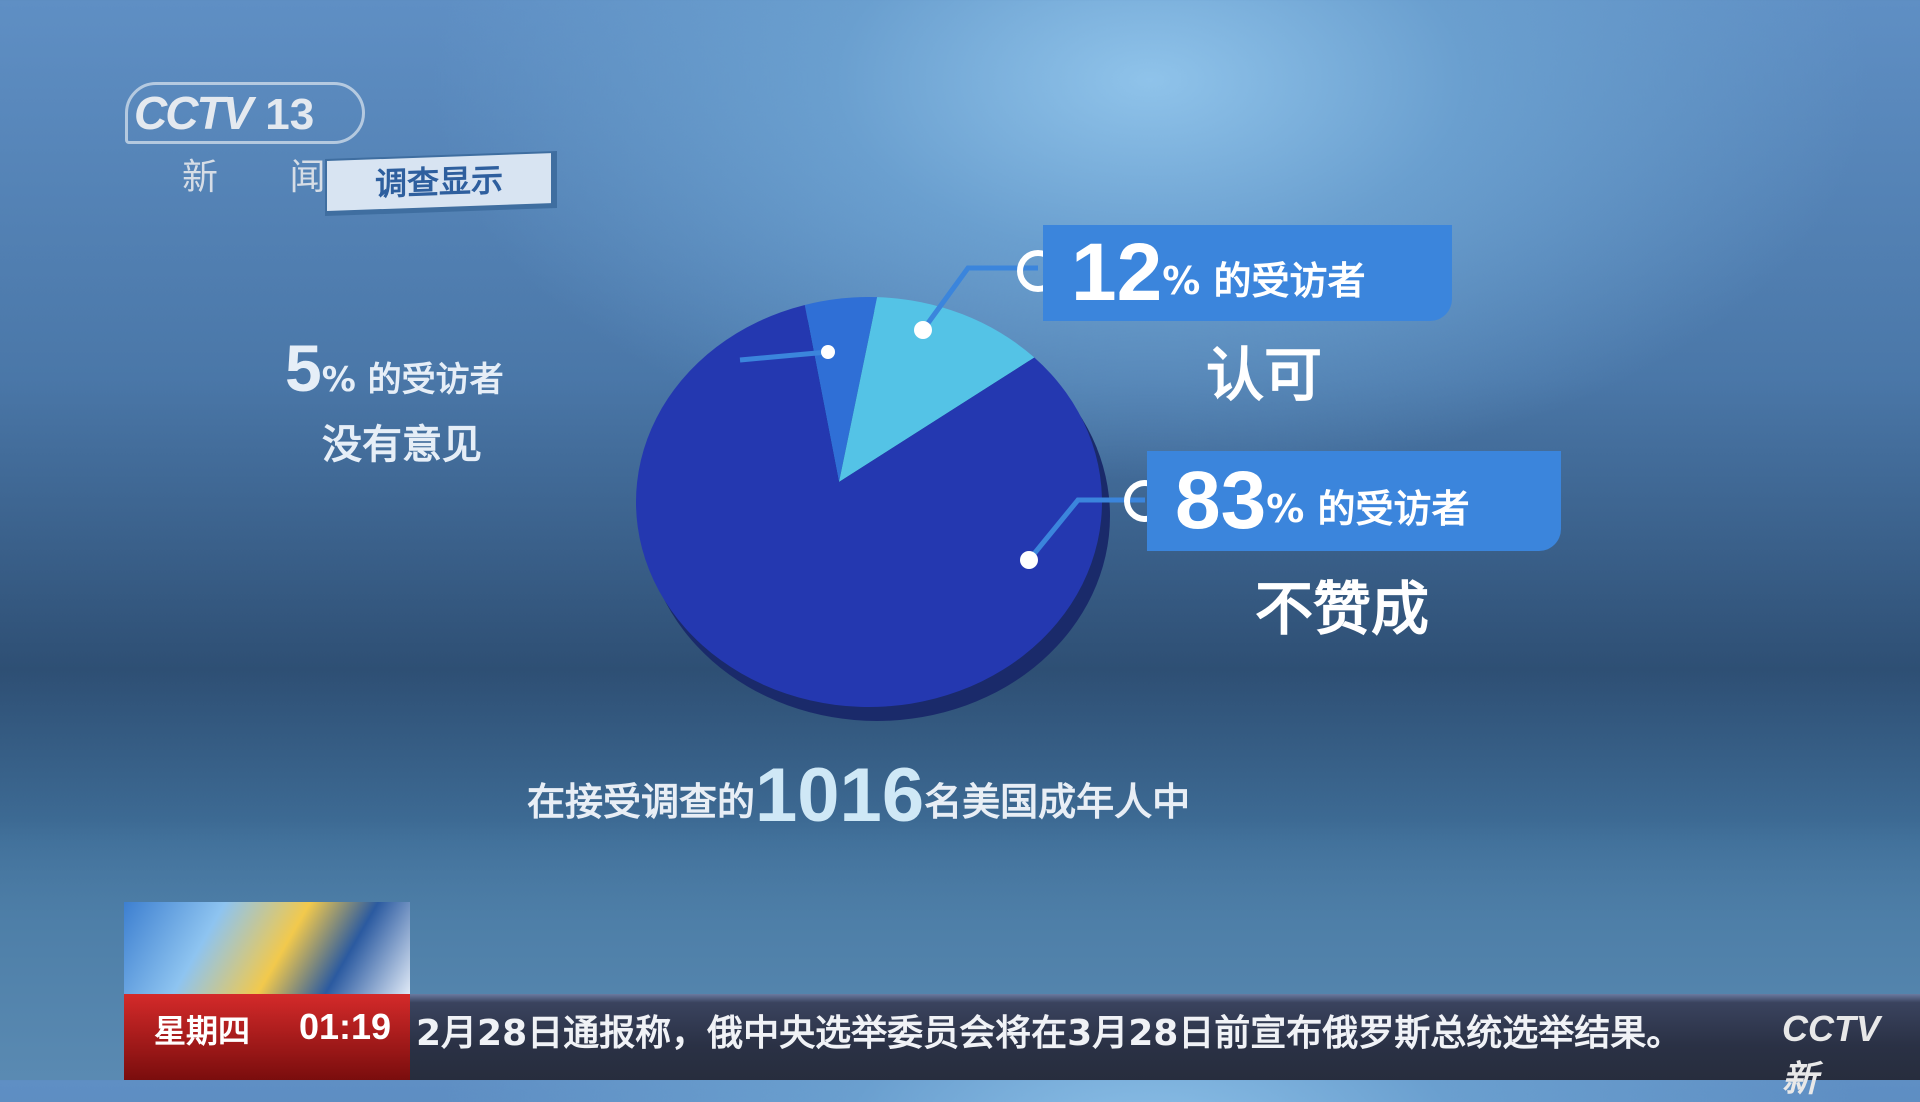 This screenshot has height=1102, width=1920. I want to click on ticker-text: 2月28日通报称，俄中央选举委员会将在3月28日前宣布俄罗斯总统选举结果。, so click(1049, 1033).